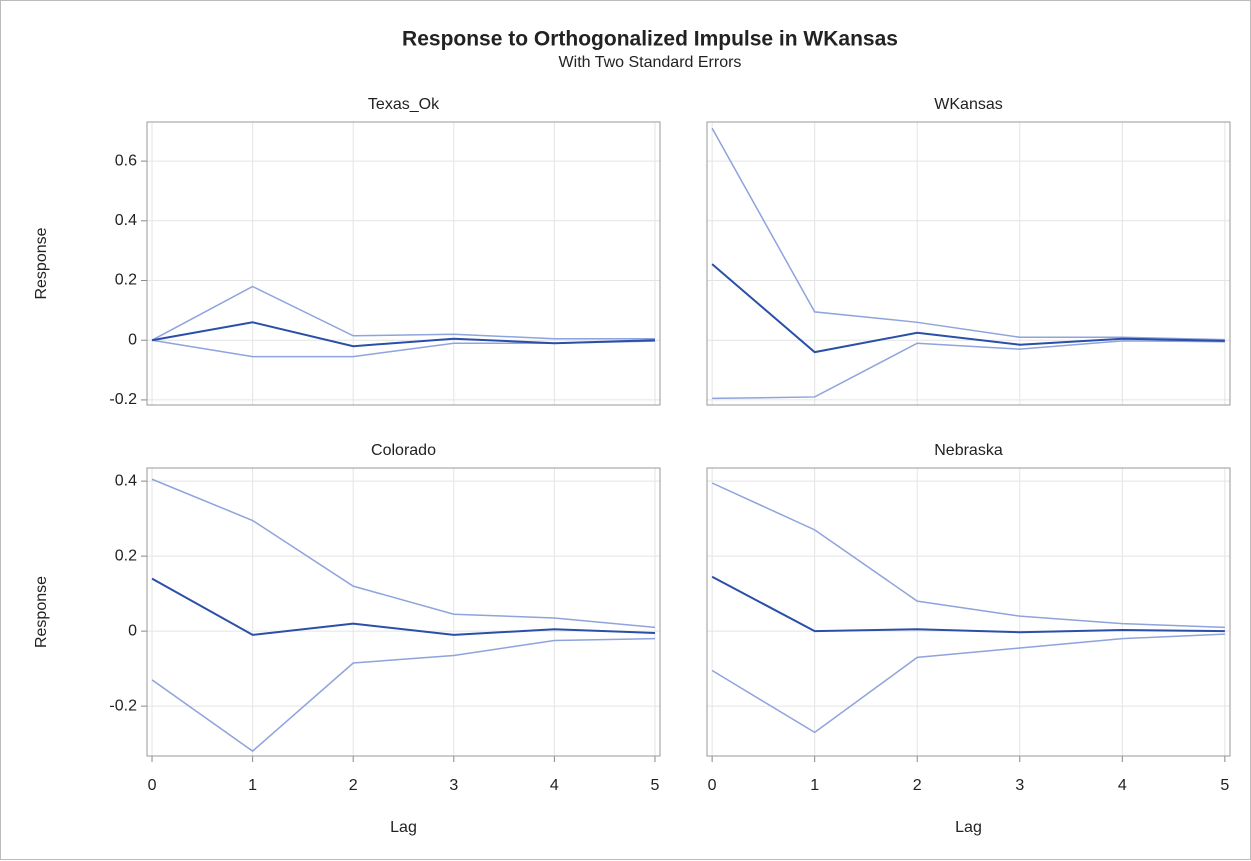  What do you see at coordinates (404, 104) in the screenshot?
I see `panel-title: Texas_Ok` at bounding box center [404, 104].